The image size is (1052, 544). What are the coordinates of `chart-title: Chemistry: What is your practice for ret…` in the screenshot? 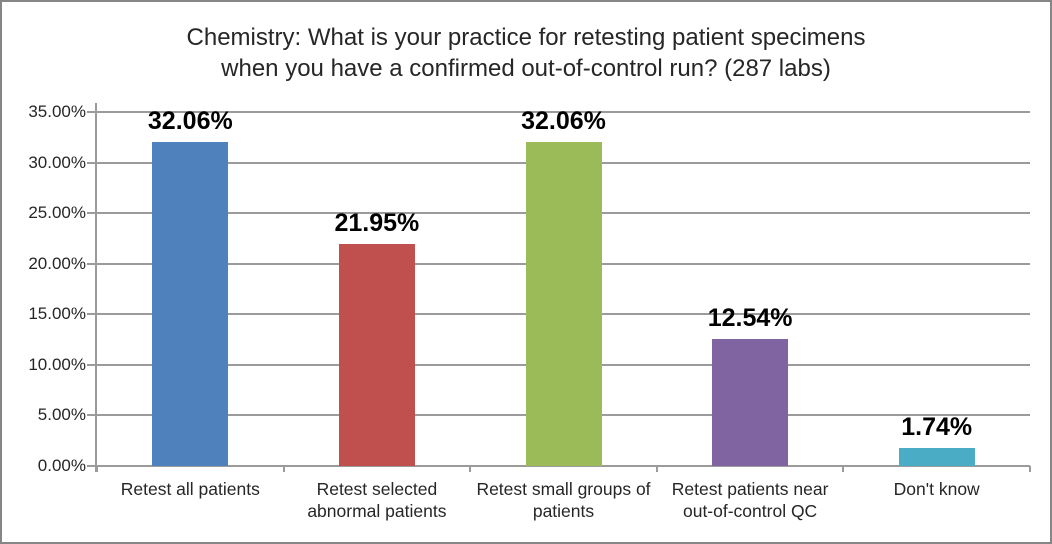 It's located at (526, 53).